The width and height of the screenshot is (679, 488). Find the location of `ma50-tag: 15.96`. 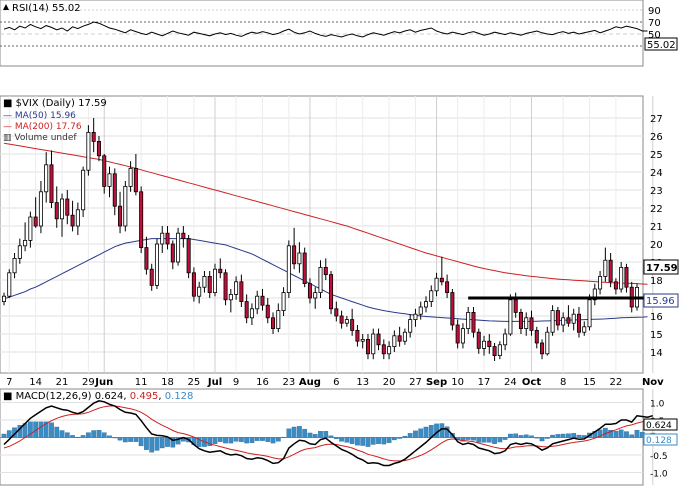

ma50-tag: 15.96 is located at coordinates (660, 301).